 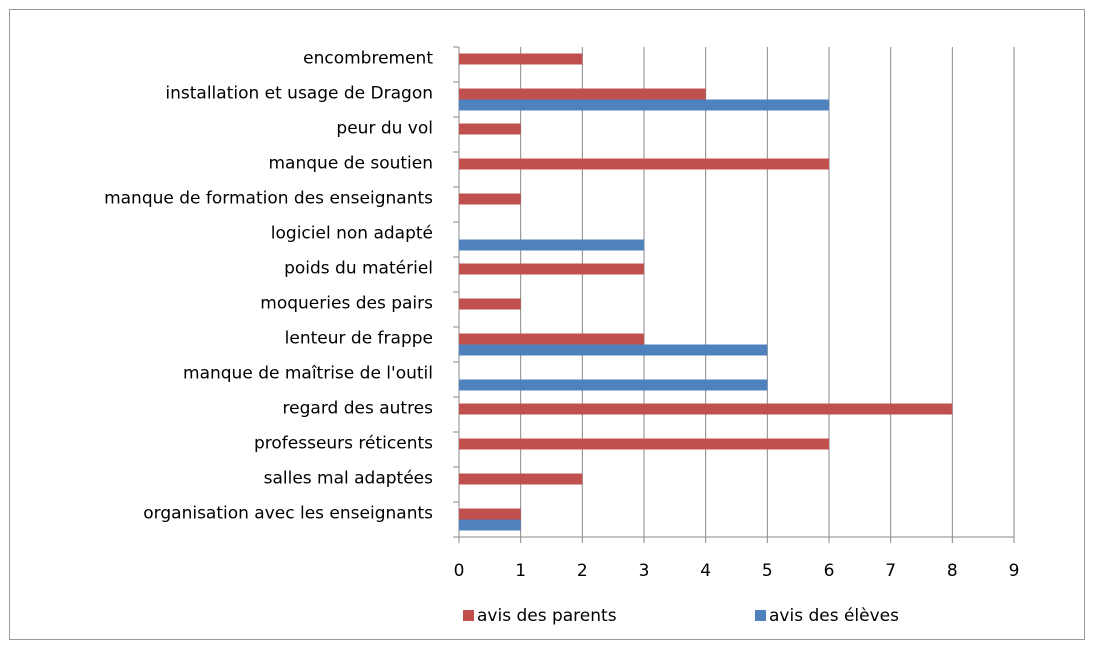 I want to click on y-tick-label: lenteur de frappe, so click(x=359, y=339).